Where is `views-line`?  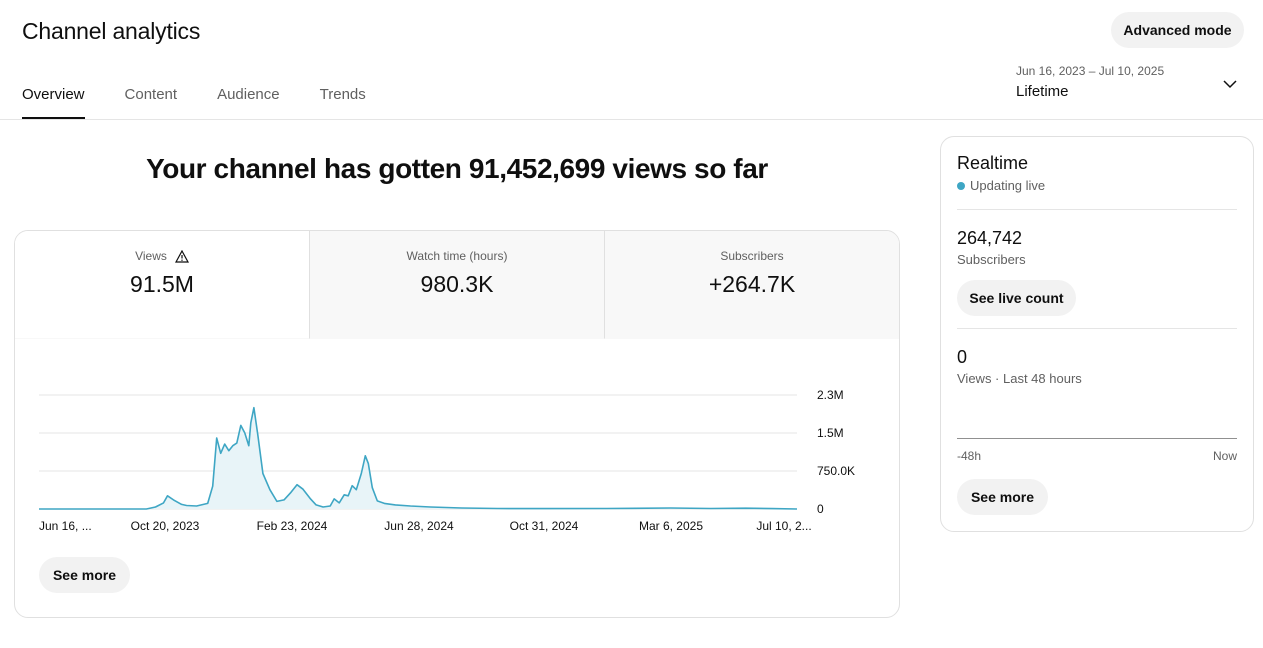 views-line is located at coordinates (418, 458).